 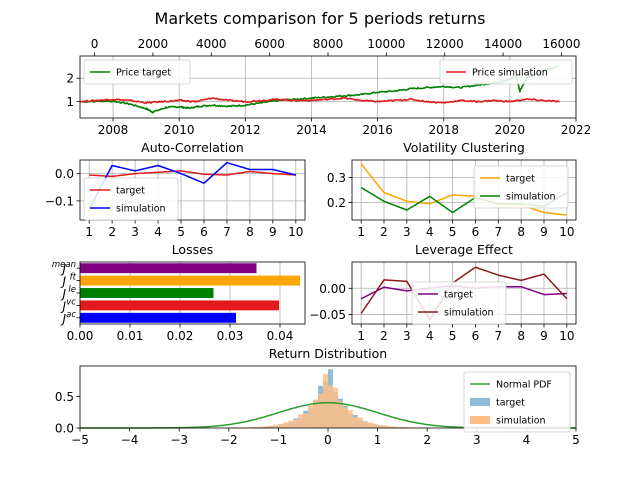 What do you see at coordinates (464, 147) in the screenshot?
I see `volclust-title: Volatility Clustering` at bounding box center [464, 147].